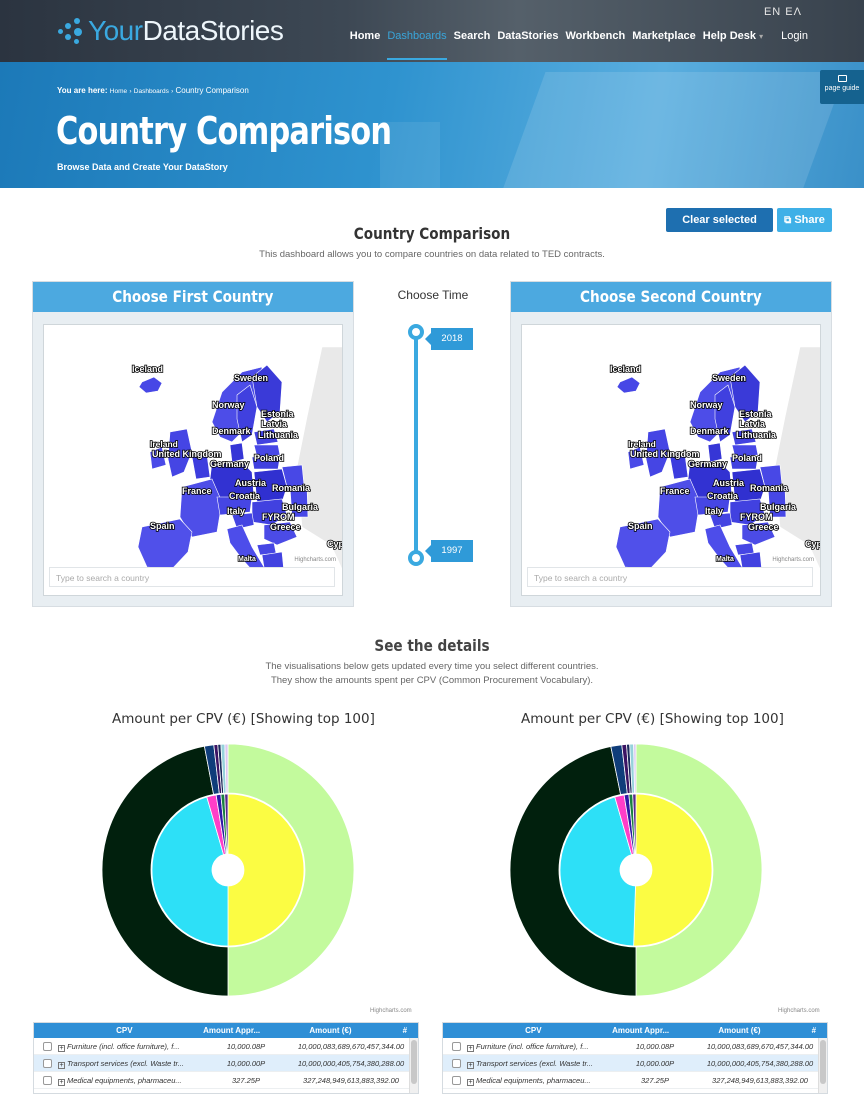 Image resolution: width=864 pixels, height=1094 pixels. I want to click on nav-search: Search, so click(472, 36).